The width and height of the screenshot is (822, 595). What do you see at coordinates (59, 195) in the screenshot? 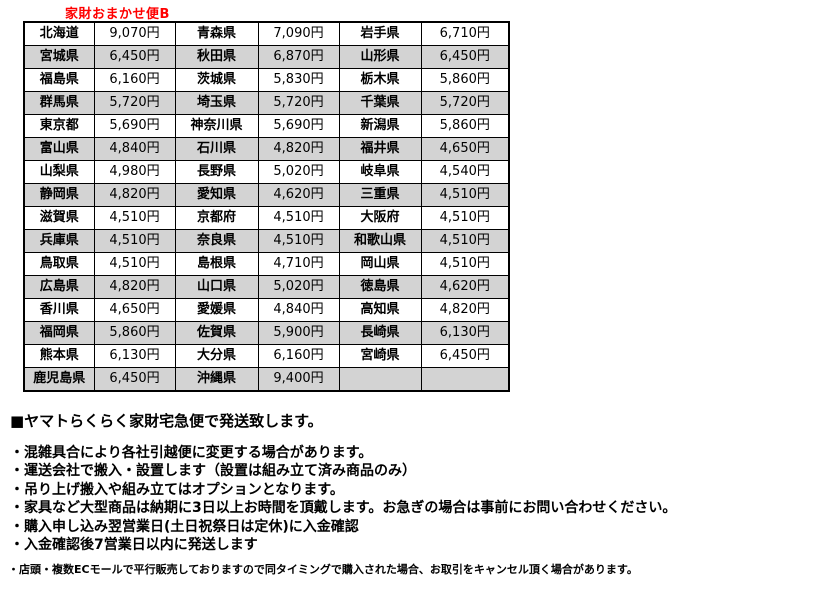
I see `prefecture-cell: 静岡県` at bounding box center [59, 195].